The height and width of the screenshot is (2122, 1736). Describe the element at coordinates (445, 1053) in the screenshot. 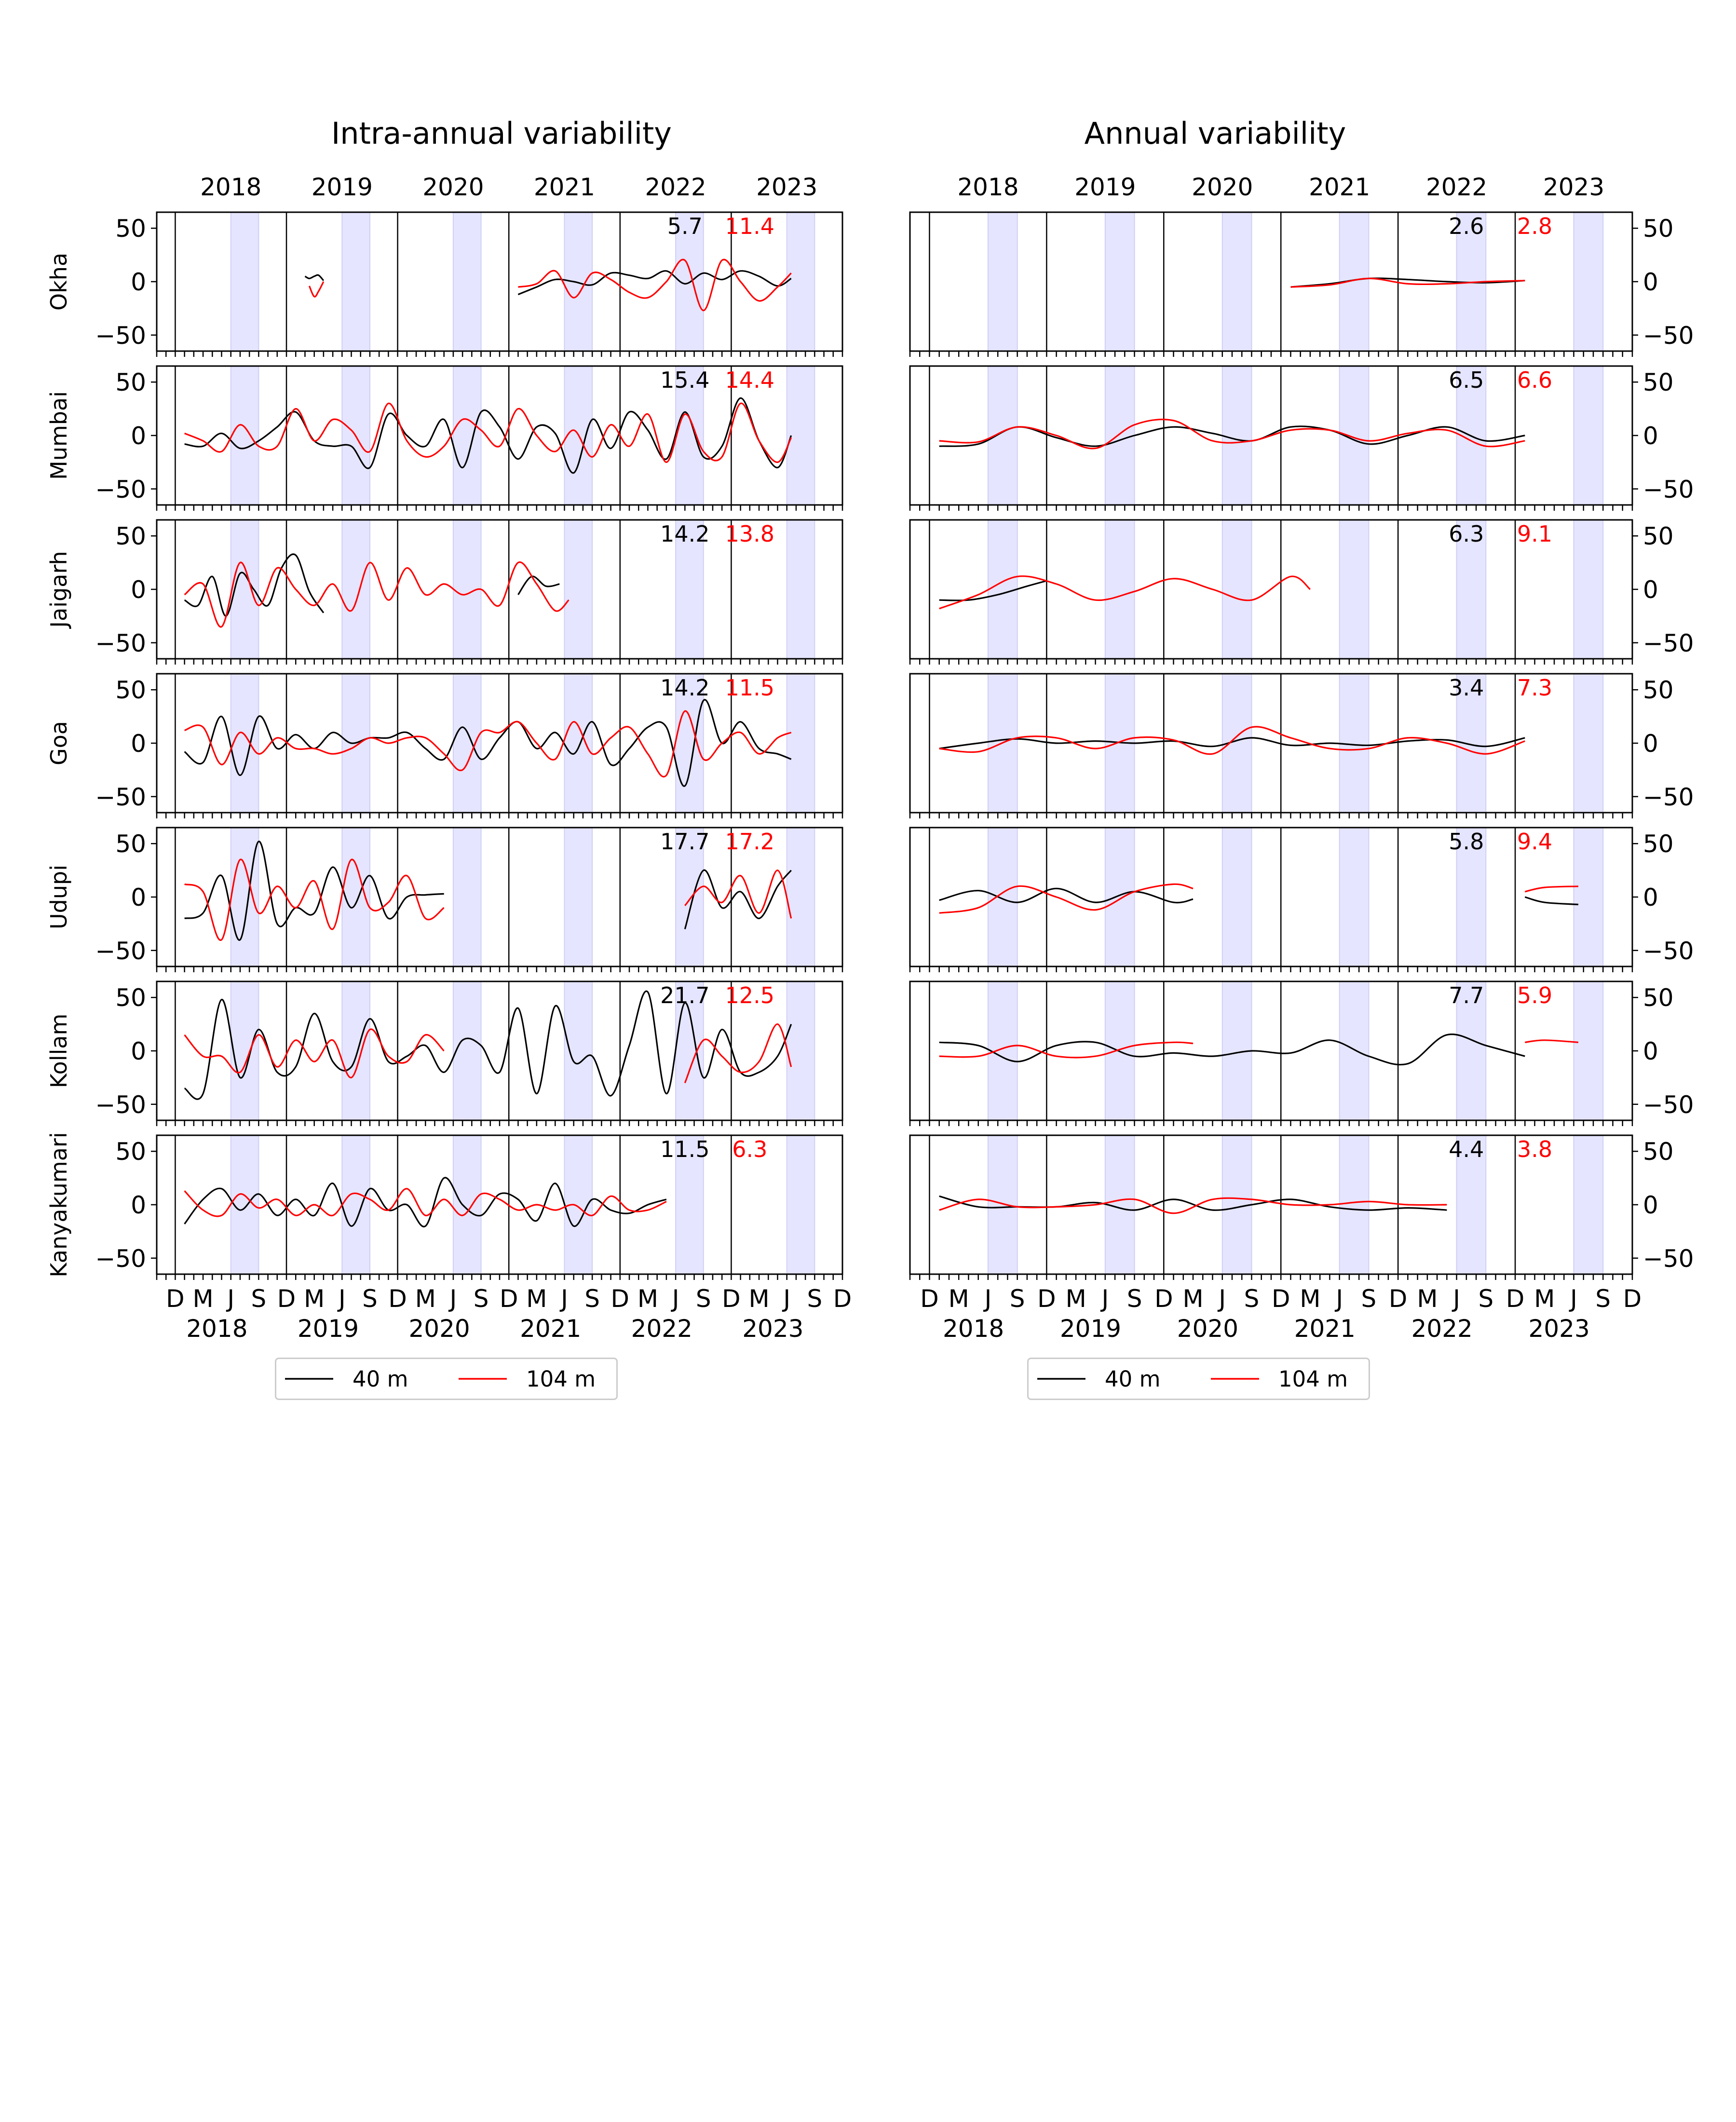

I see `station-panel-kollam: 50 0 −50 Kollam 21.7 12.5` at that location.